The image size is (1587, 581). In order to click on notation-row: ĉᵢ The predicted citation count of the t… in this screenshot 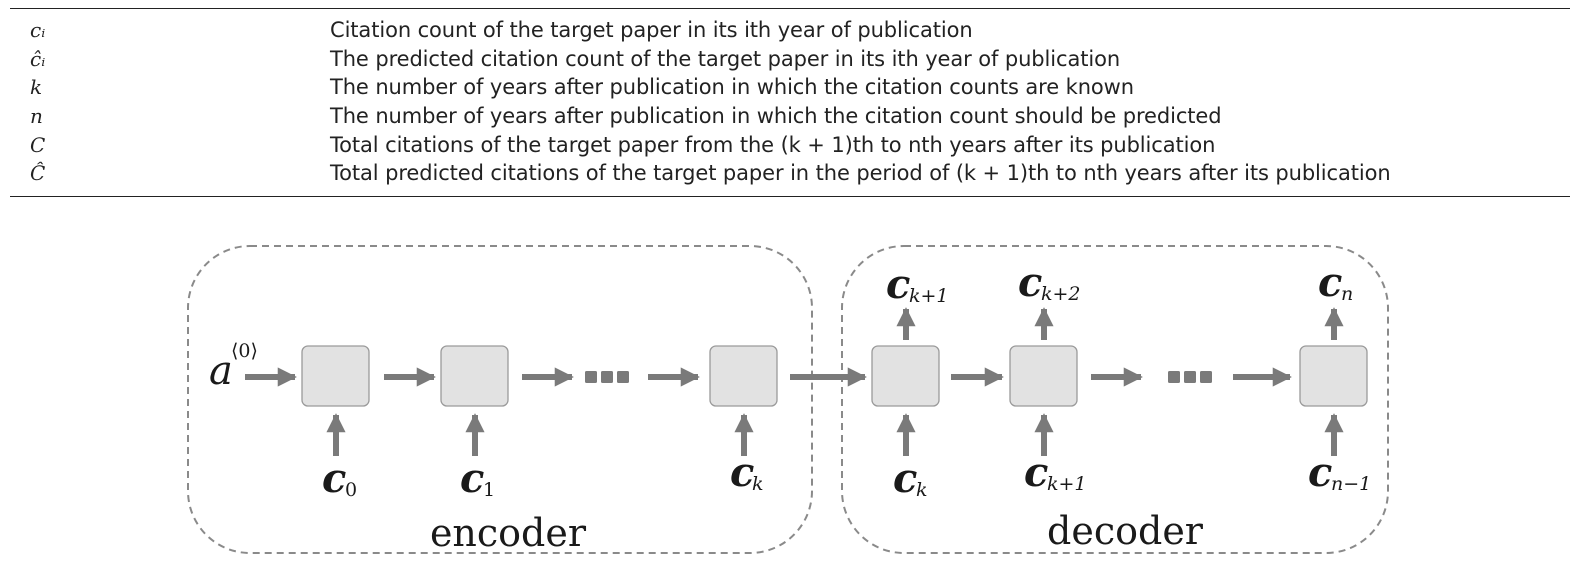, I will do `click(790, 59)`.